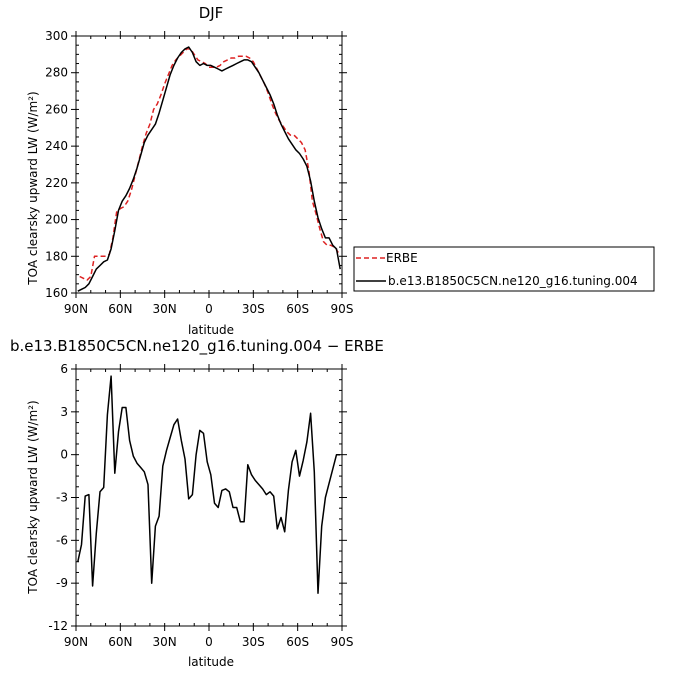 The image size is (676, 675). I want to click on top-series, so click(209, 169).